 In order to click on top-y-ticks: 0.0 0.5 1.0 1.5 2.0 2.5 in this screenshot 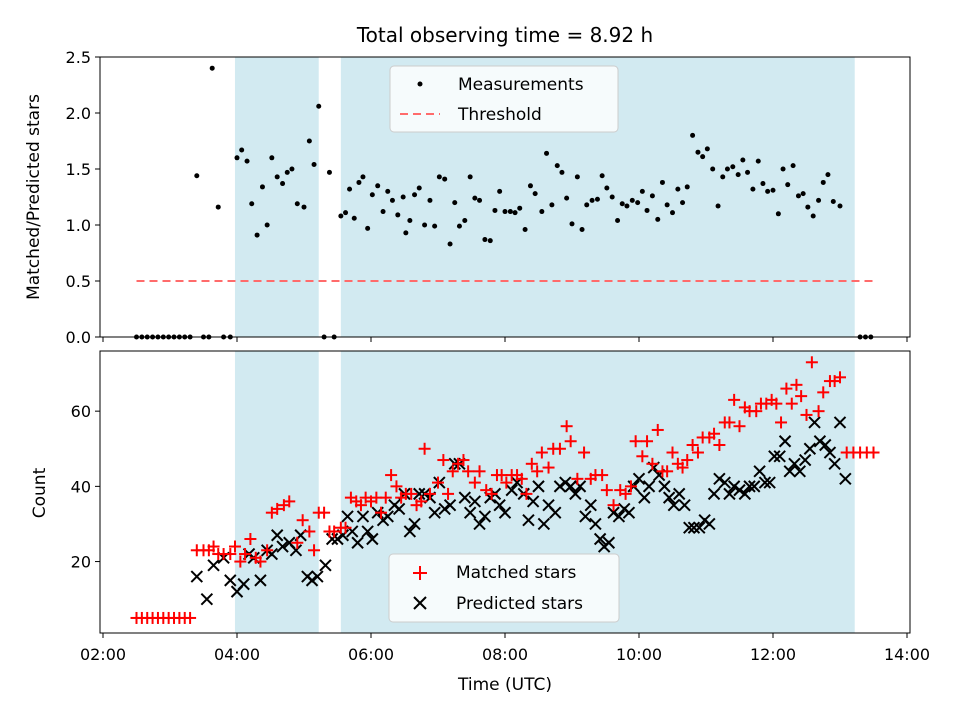, I will do `click(83, 197)`.